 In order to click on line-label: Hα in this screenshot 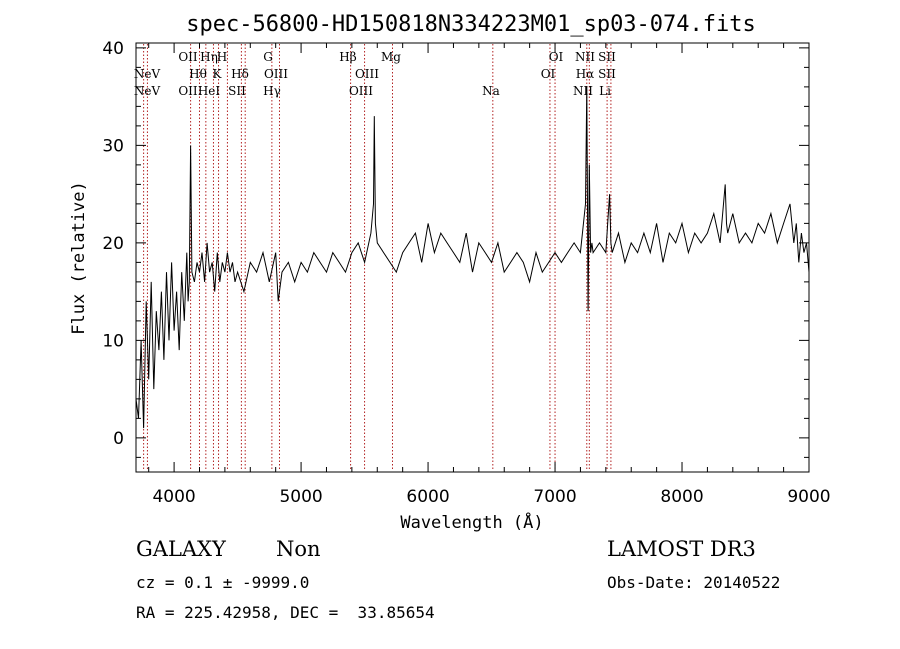, I will do `click(585, 74)`.